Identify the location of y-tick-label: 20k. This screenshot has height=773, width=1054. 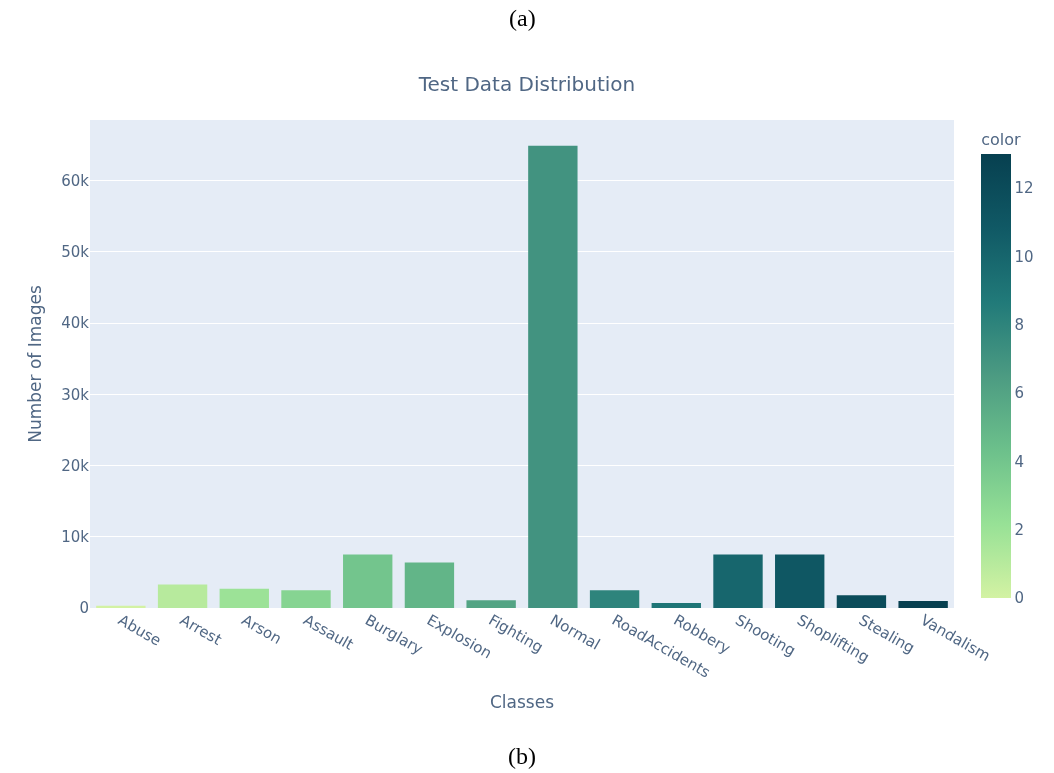
(75, 465).